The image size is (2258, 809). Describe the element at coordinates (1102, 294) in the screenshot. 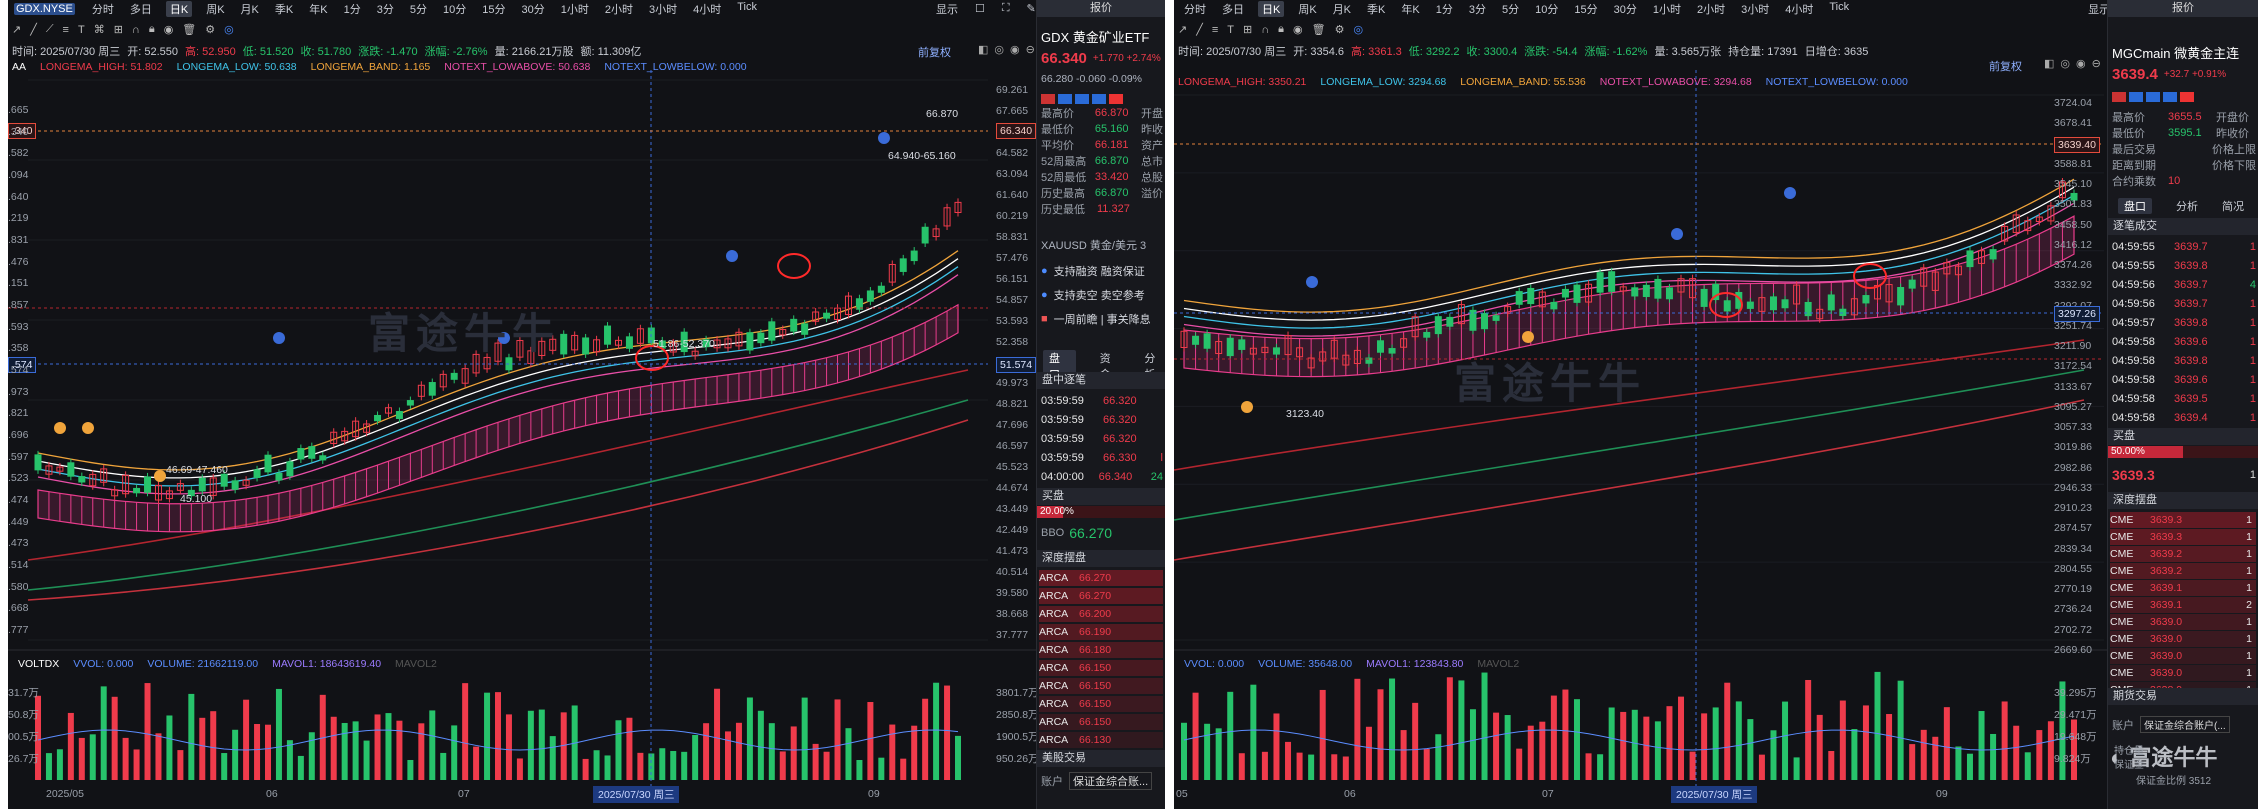

I see `tag-item: ● 支持卖空 卖空参考` at that location.